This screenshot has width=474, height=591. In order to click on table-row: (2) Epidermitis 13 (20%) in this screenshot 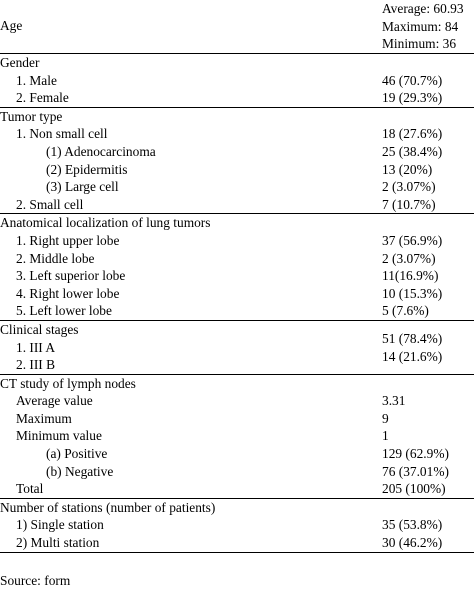, I will do `click(237, 170)`.